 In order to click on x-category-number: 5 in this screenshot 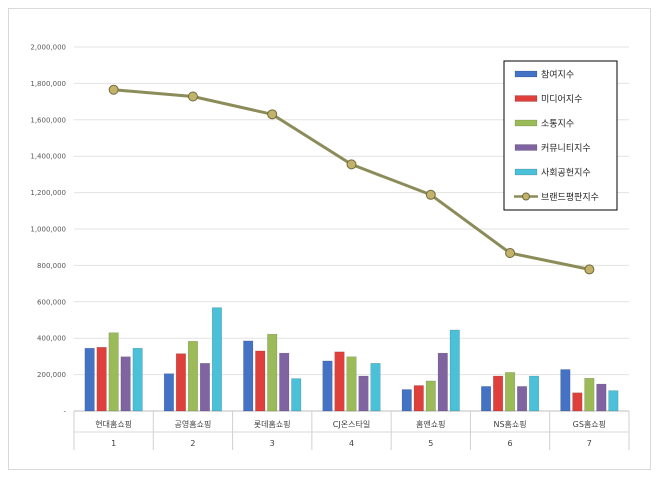, I will do `click(430, 443)`.